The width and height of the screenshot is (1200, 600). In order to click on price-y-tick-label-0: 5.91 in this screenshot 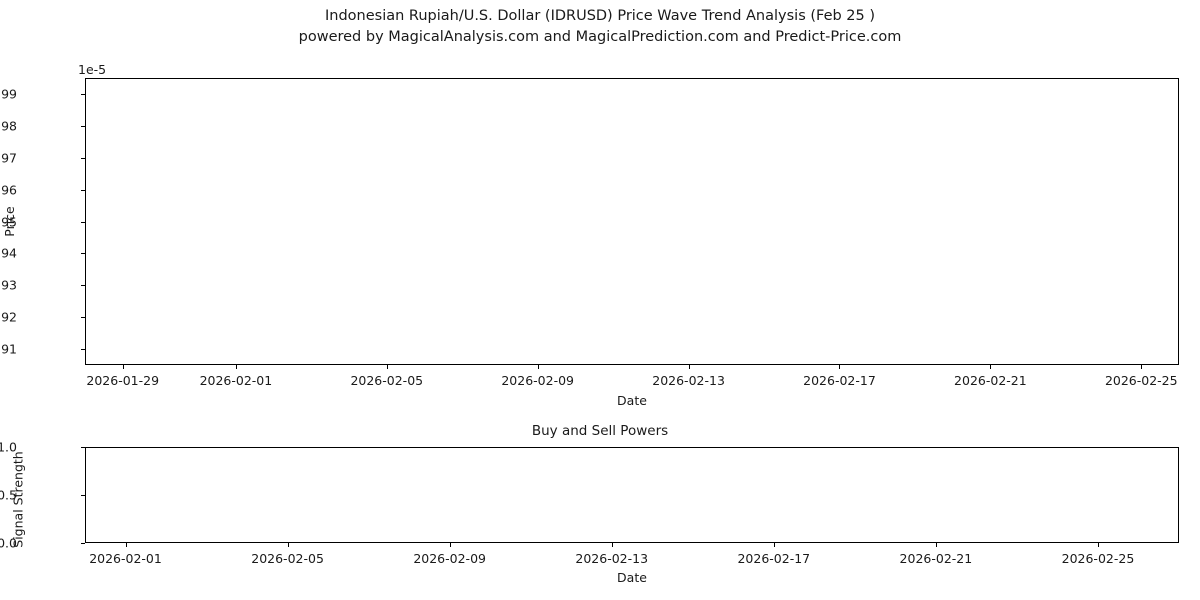, I will do `click(8, 349)`.